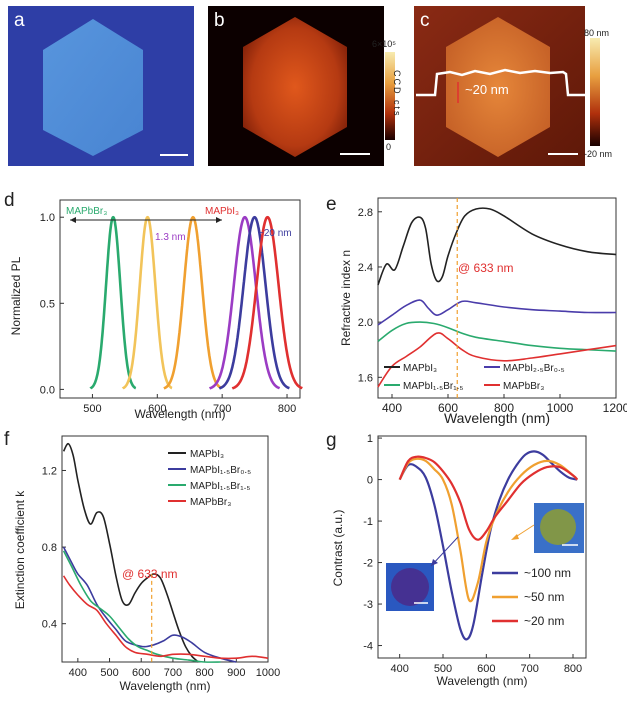 This screenshot has height=709, width=627. I want to click on panel-g-ytick-label: -2, so click(368, 564).